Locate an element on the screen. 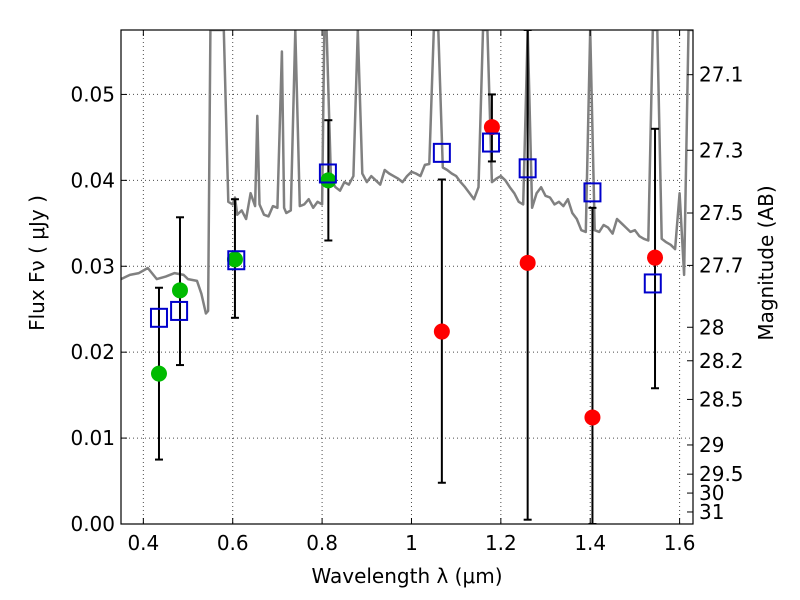 The width and height of the screenshot is (800, 600). right-tick-label: 27.3 is located at coordinates (721, 150).